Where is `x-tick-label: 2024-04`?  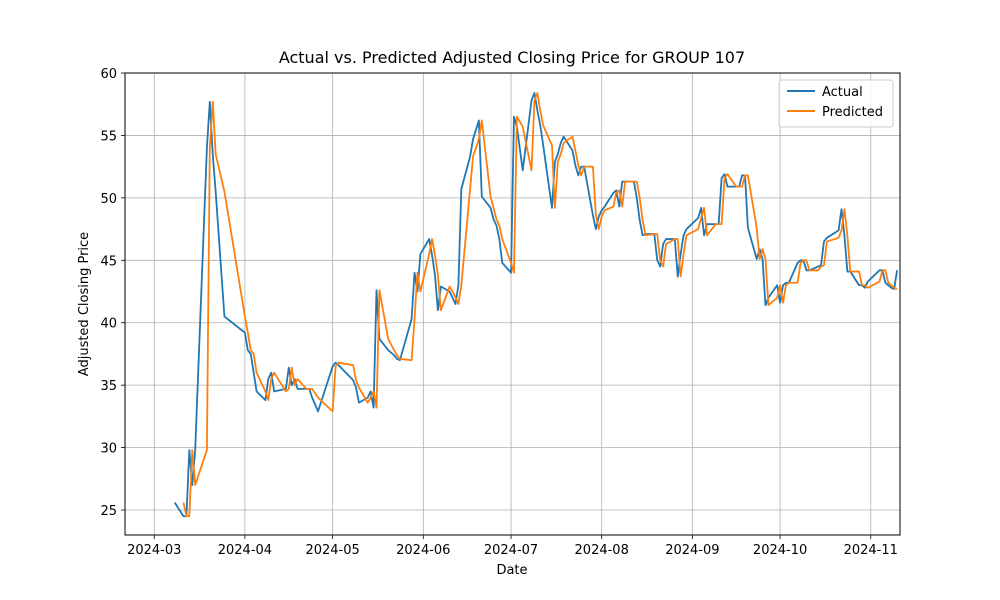 x-tick-label: 2024-04 is located at coordinates (245, 550).